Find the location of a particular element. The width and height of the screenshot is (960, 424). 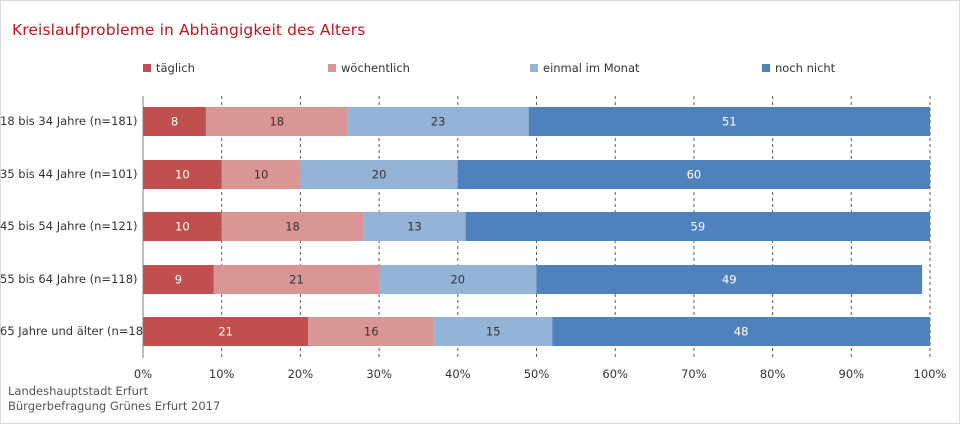

bar-value-label: 8 is located at coordinates (174, 122).